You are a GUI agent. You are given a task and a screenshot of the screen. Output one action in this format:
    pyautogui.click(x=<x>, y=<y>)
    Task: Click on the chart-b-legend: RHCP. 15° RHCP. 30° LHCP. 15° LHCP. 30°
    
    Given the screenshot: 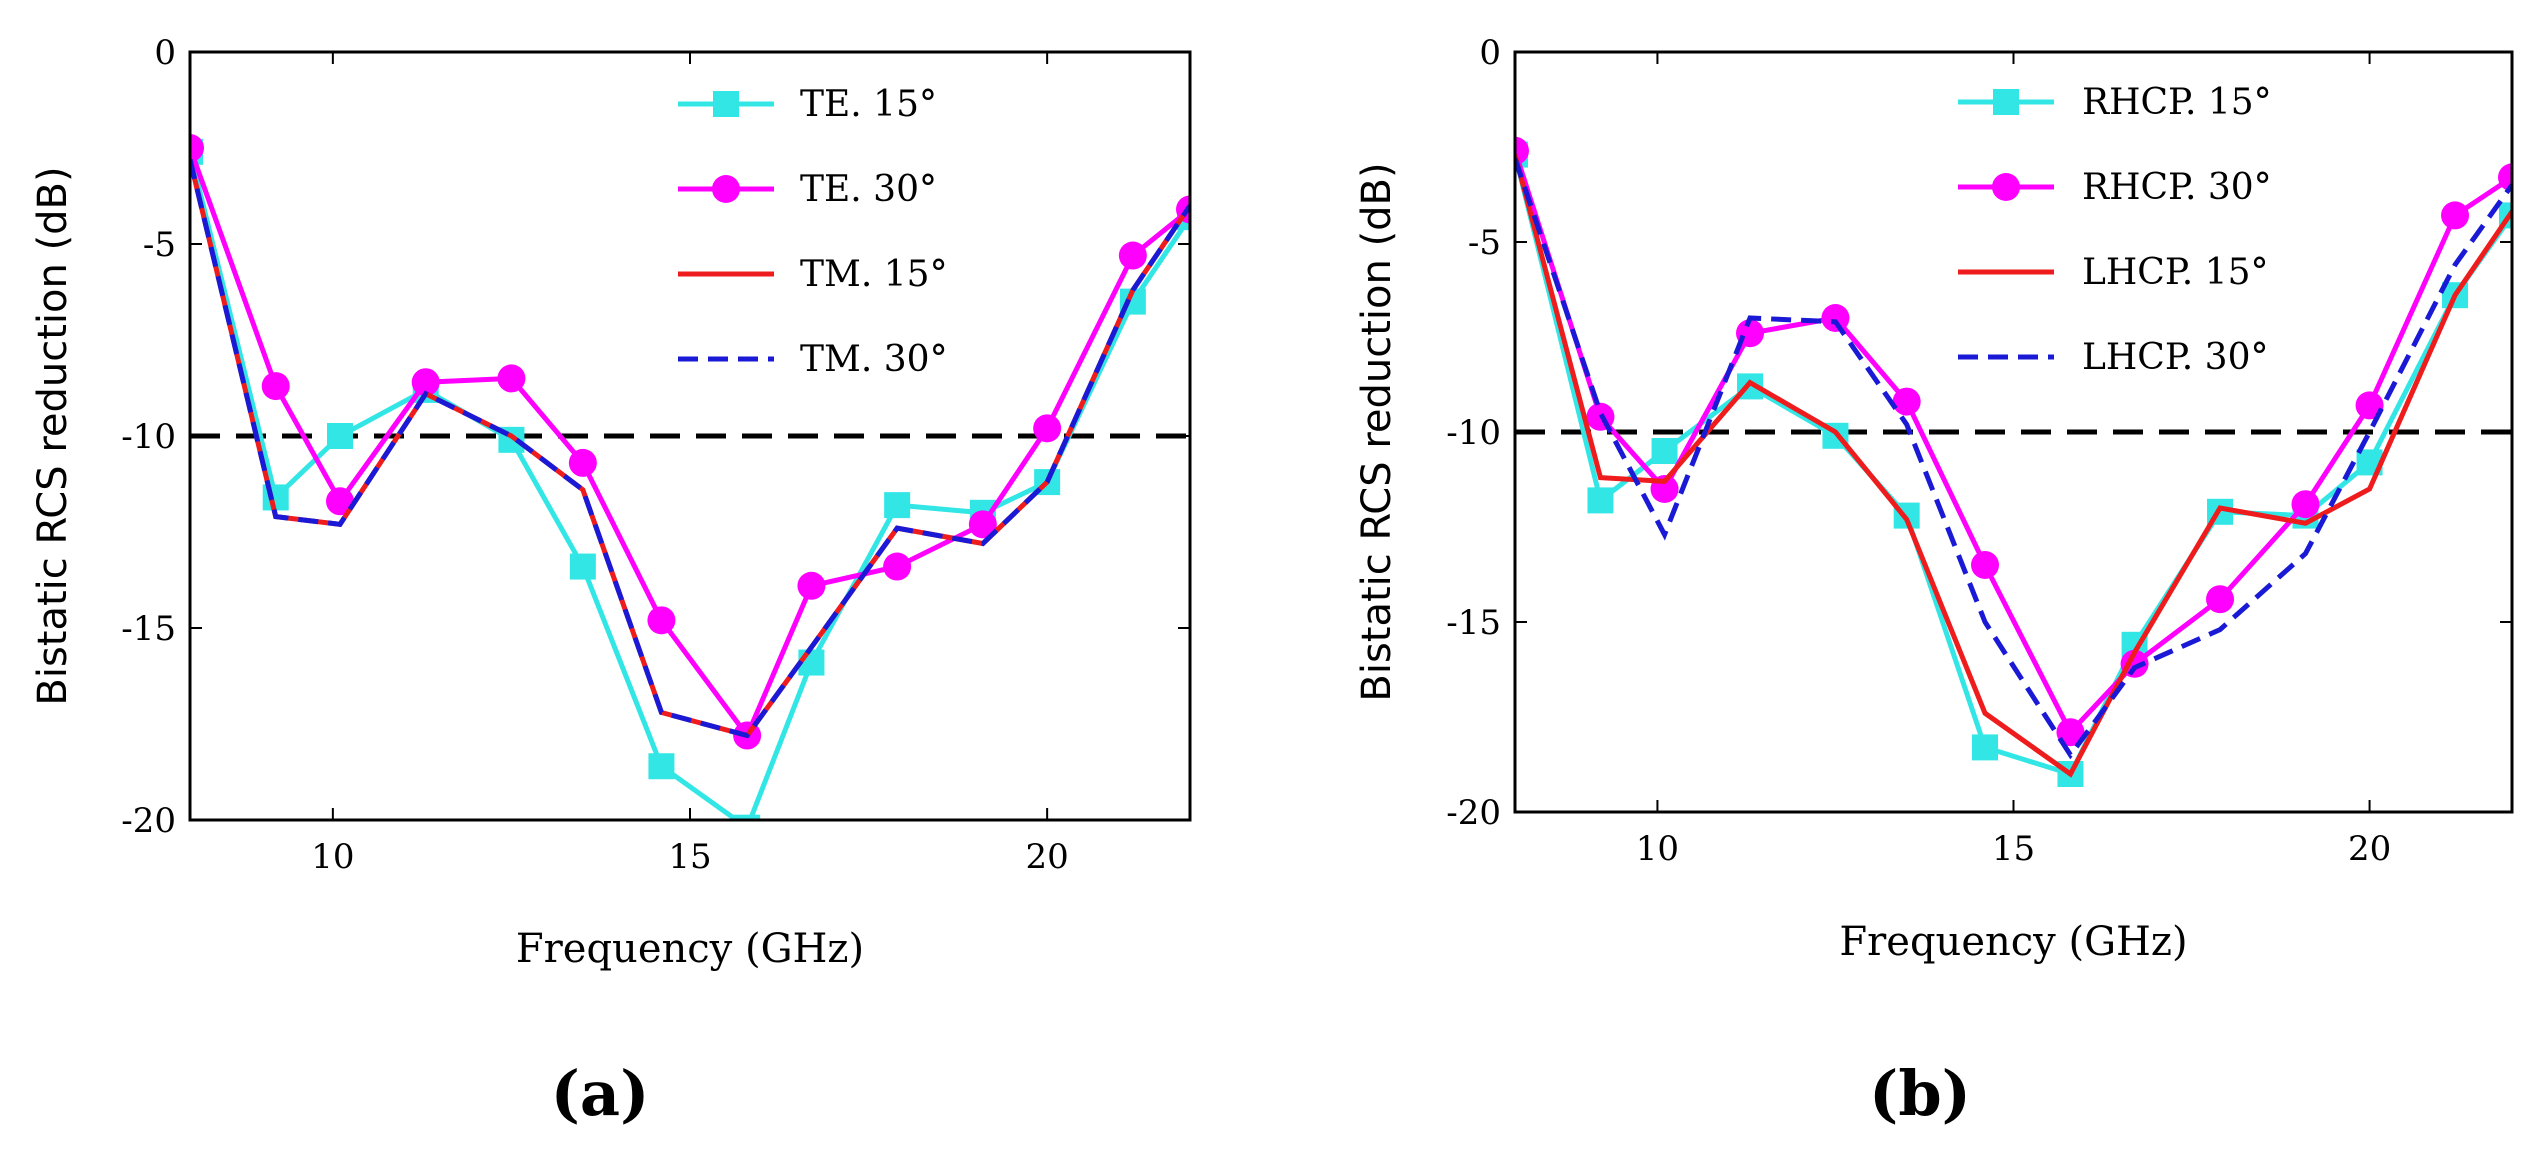 What is the action you would take?
    pyautogui.click(x=2115, y=230)
    